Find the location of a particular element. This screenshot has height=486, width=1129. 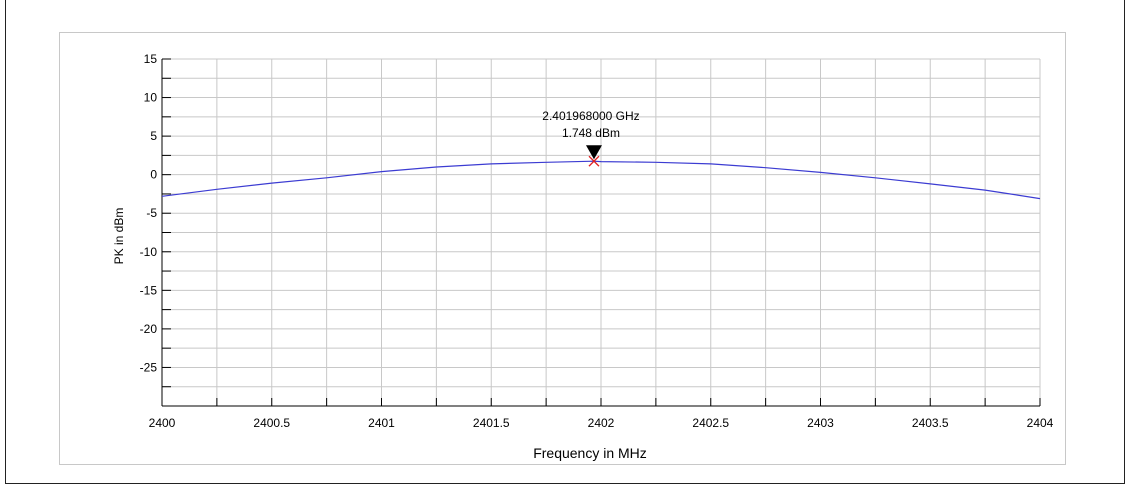

marker-frequency-label: 2.401968000 GHz is located at coordinates (590, 116).